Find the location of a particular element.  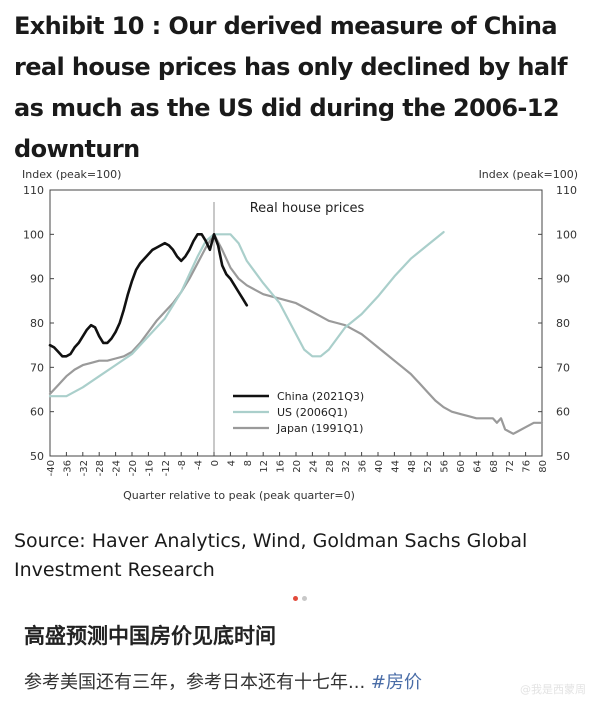

y-tick-label-left: 70 is located at coordinates (37, 367).